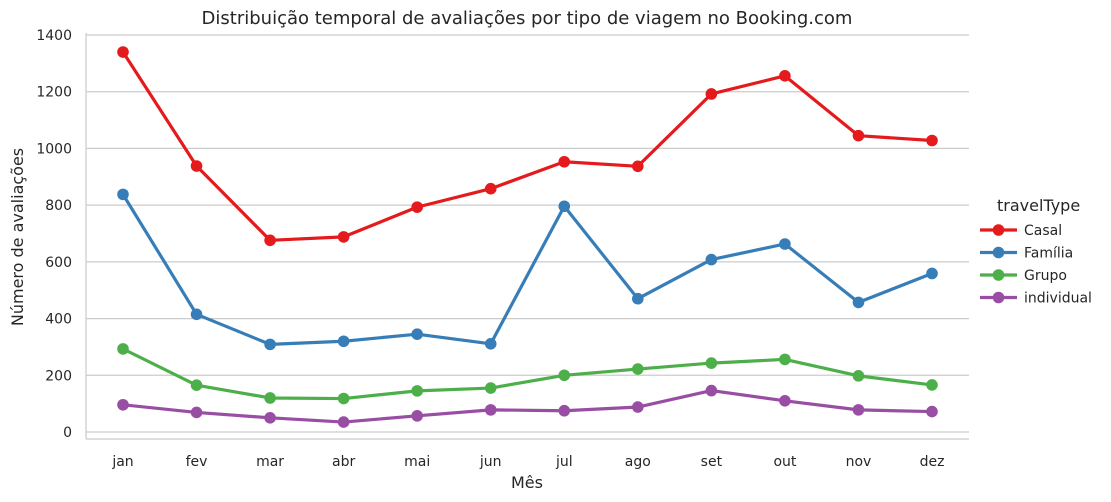 This screenshot has width=1111, height=502. I want to click on x-tick-label: jul, so click(564, 462).